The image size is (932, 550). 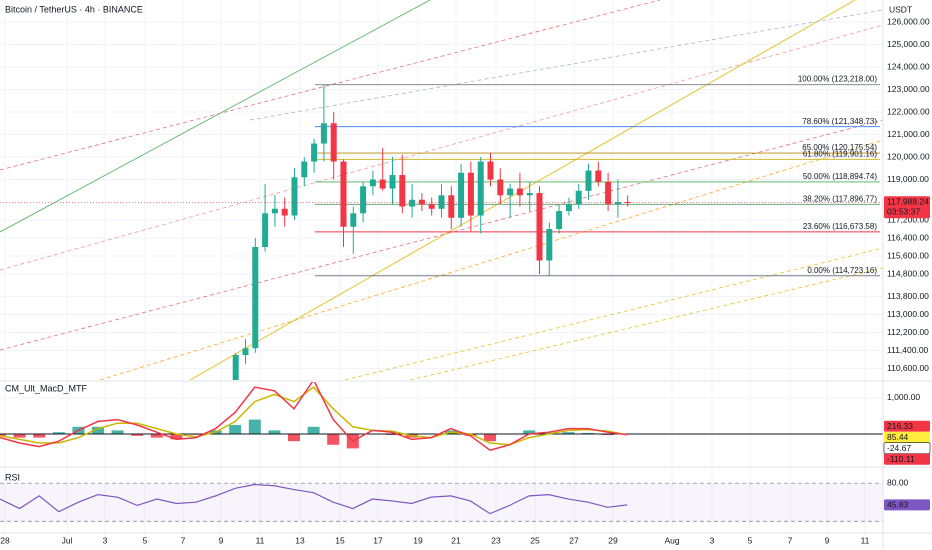 I want to click on currency: USDT, so click(x=900, y=9).